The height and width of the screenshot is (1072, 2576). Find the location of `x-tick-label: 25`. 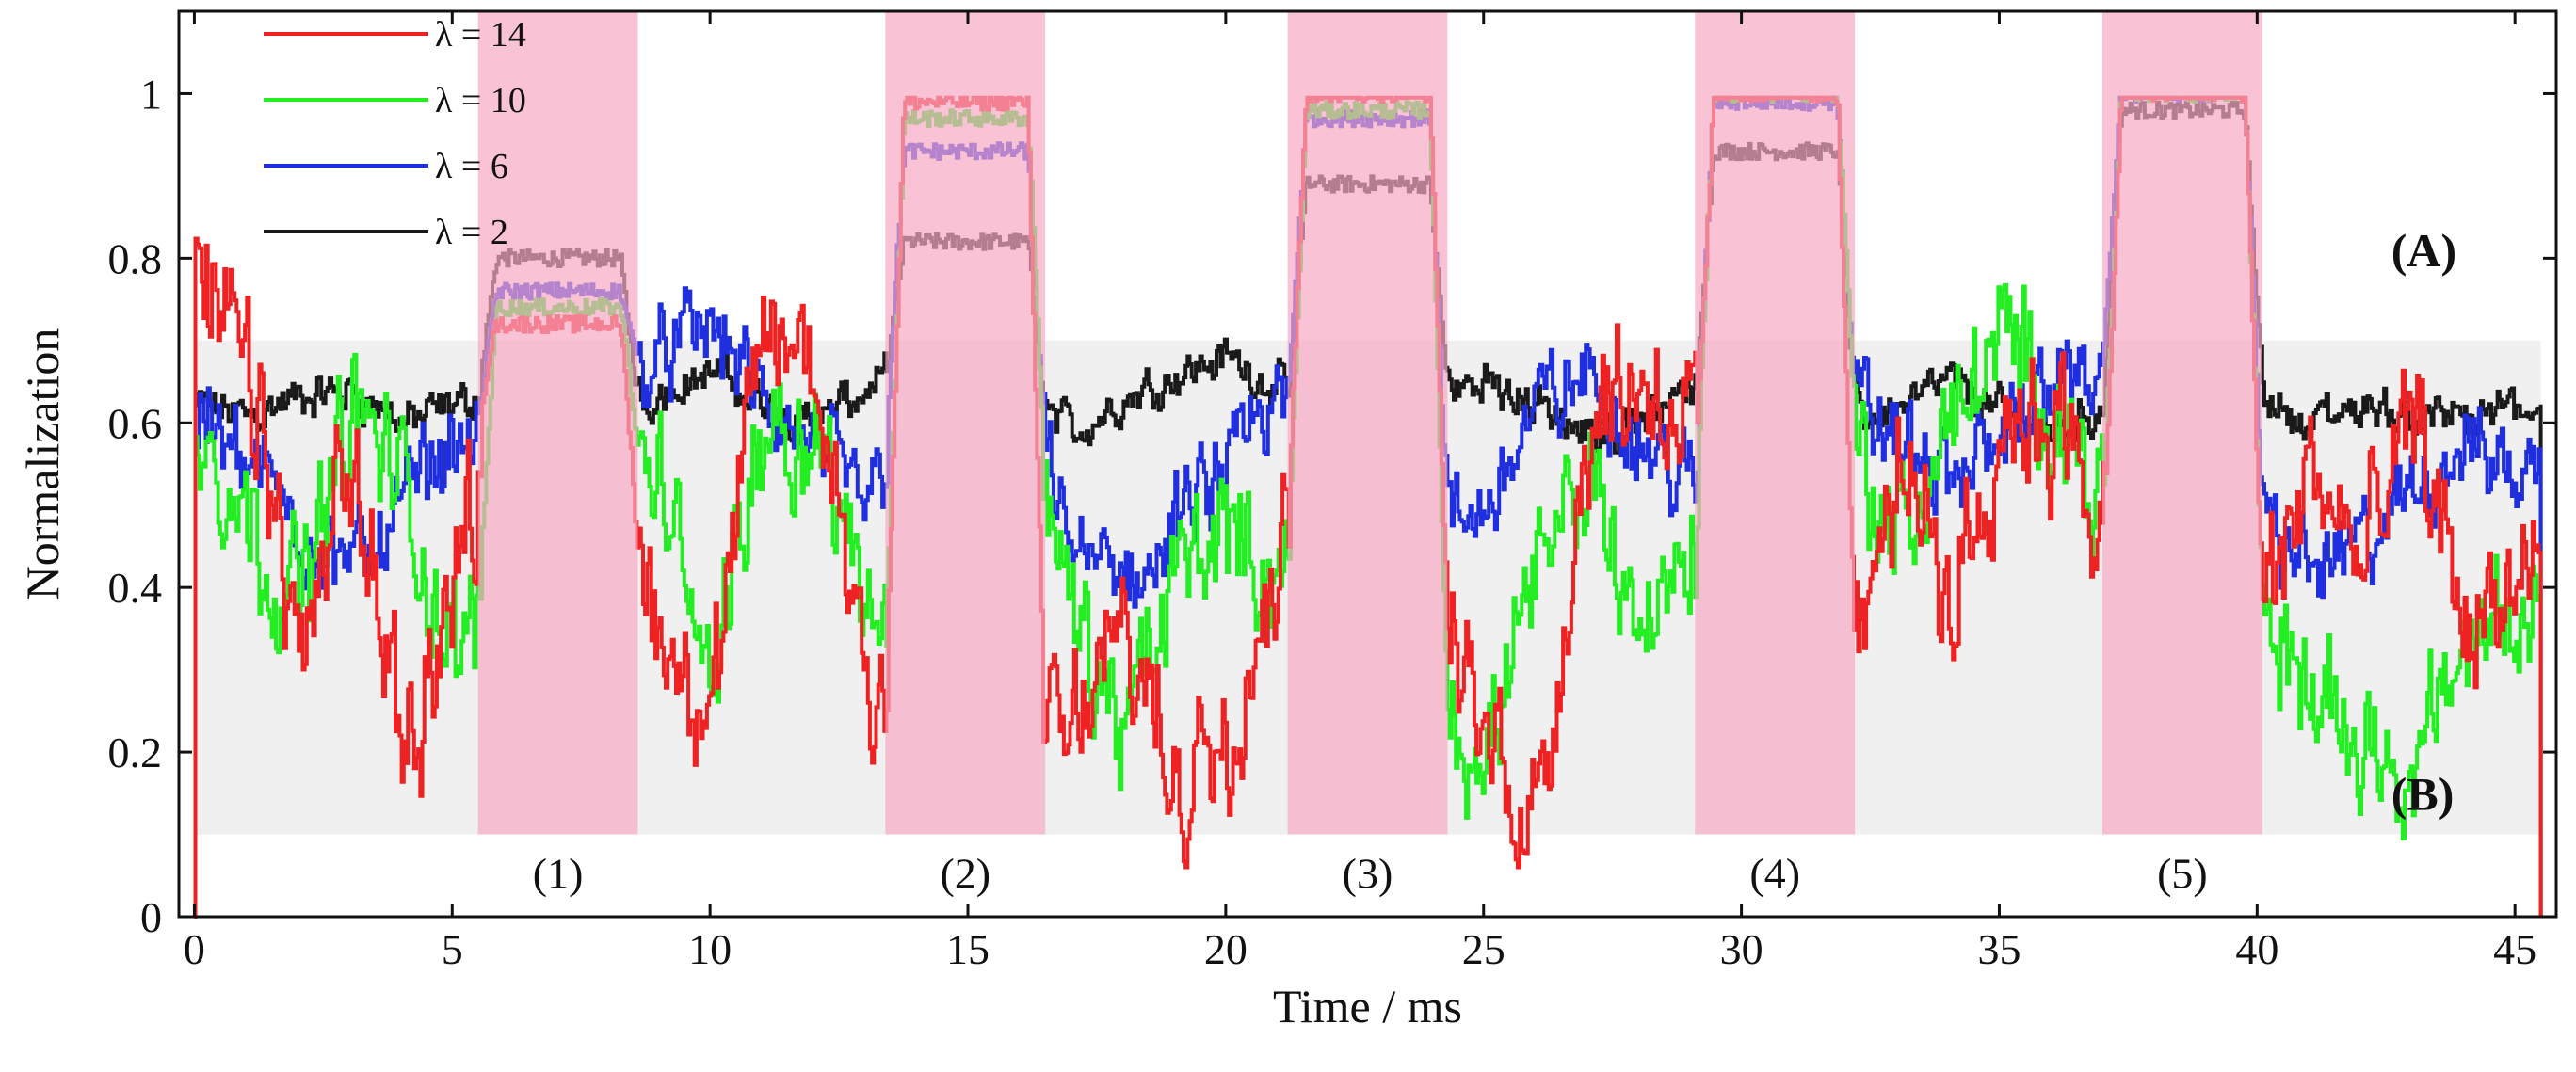

x-tick-label: 25 is located at coordinates (1483, 949).